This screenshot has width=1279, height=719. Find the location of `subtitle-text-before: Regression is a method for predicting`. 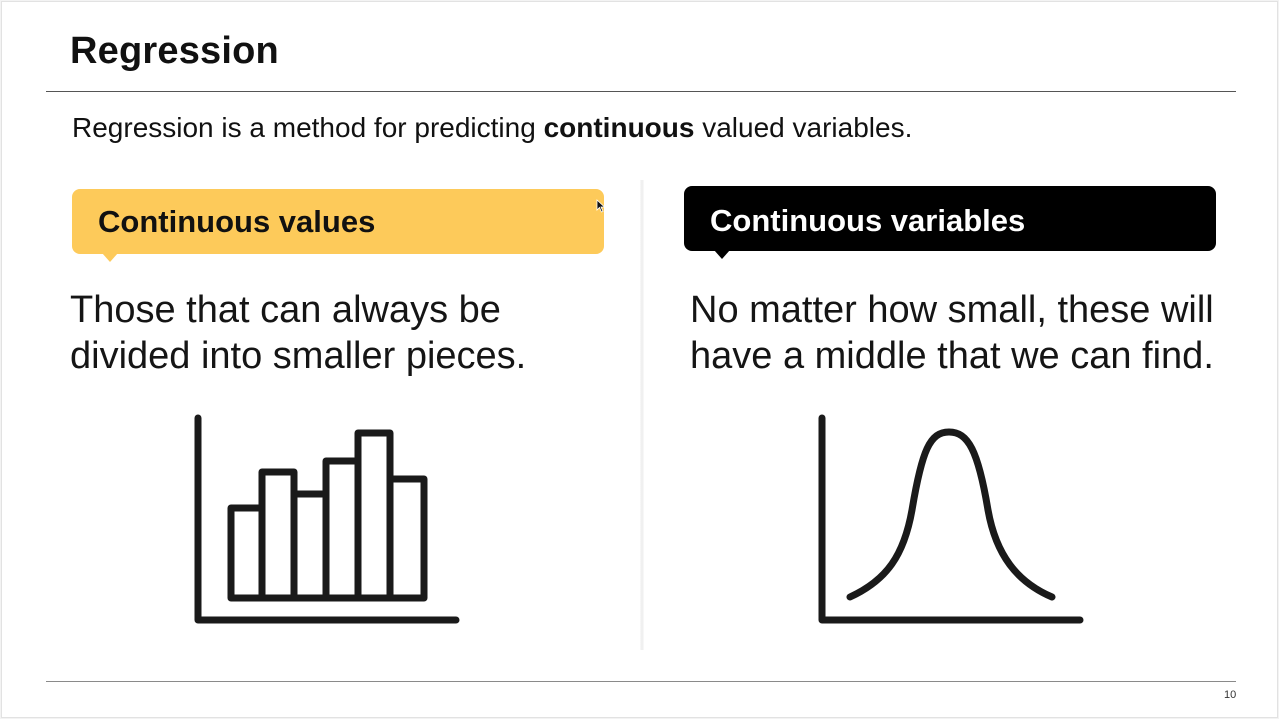

subtitle-text-before: Regression is a method for predicting is located at coordinates (308, 127).